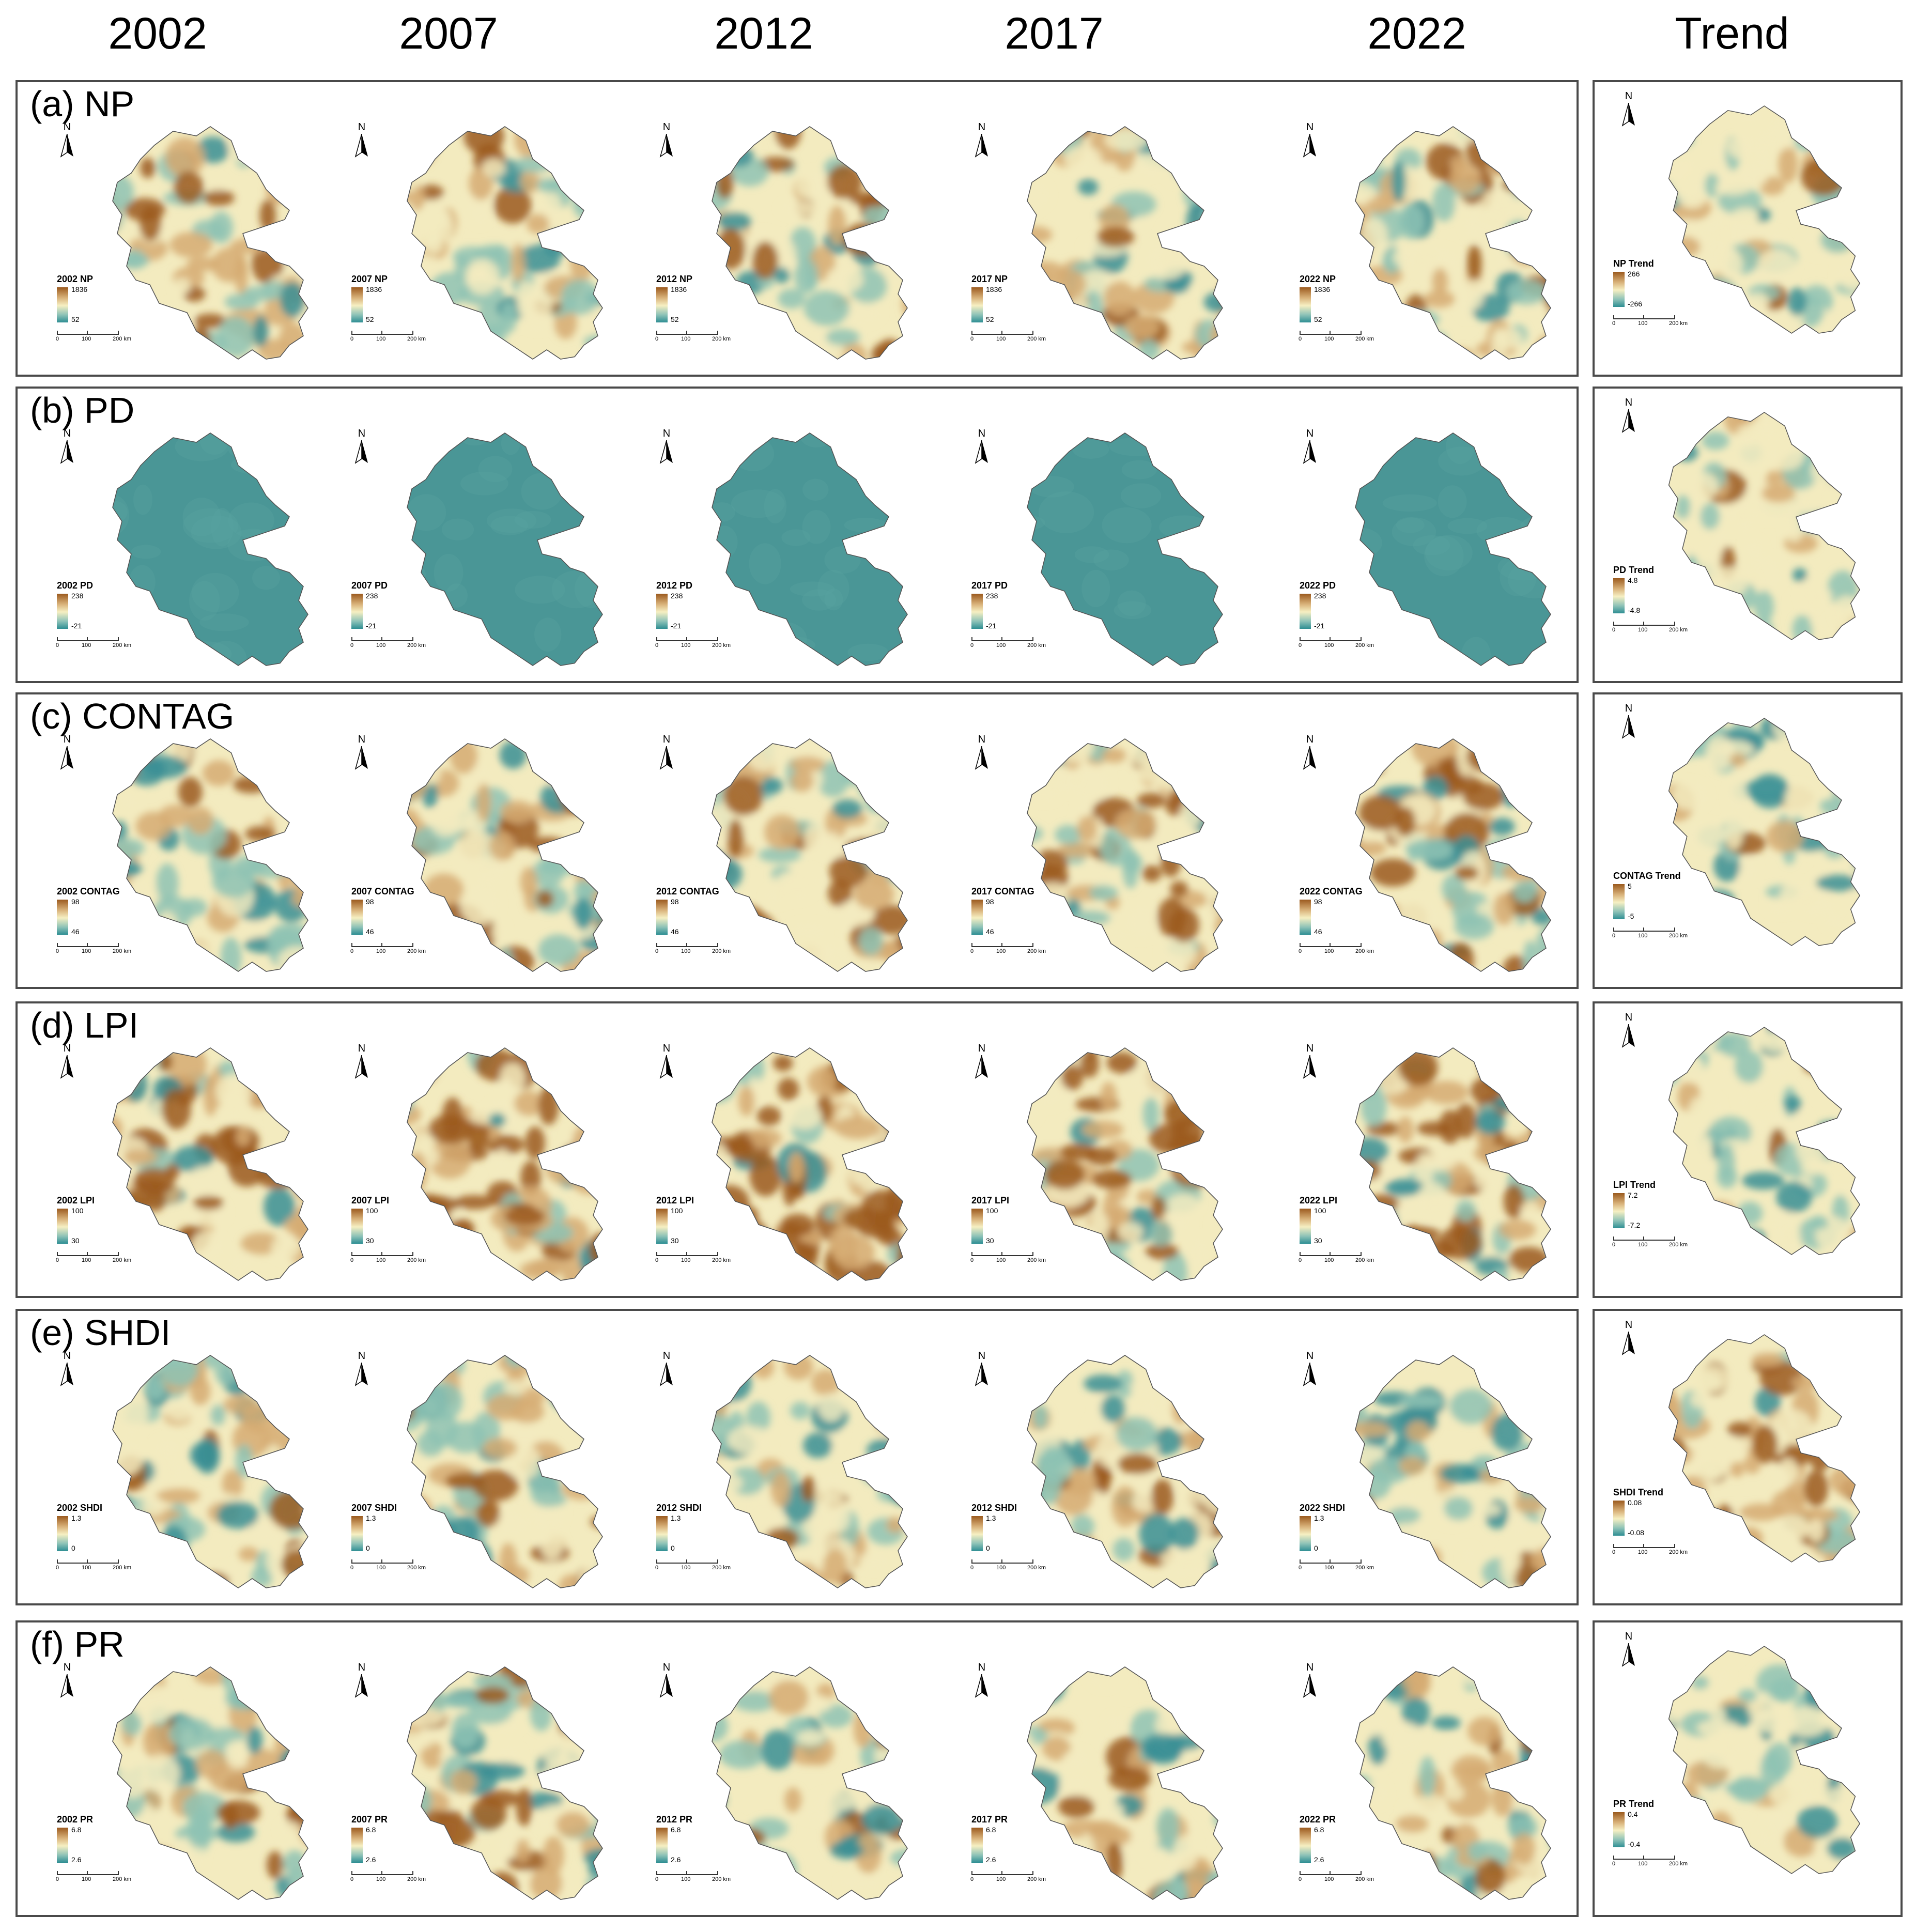  I want to click on legend-title: 2007 PD, so click(370, 585).